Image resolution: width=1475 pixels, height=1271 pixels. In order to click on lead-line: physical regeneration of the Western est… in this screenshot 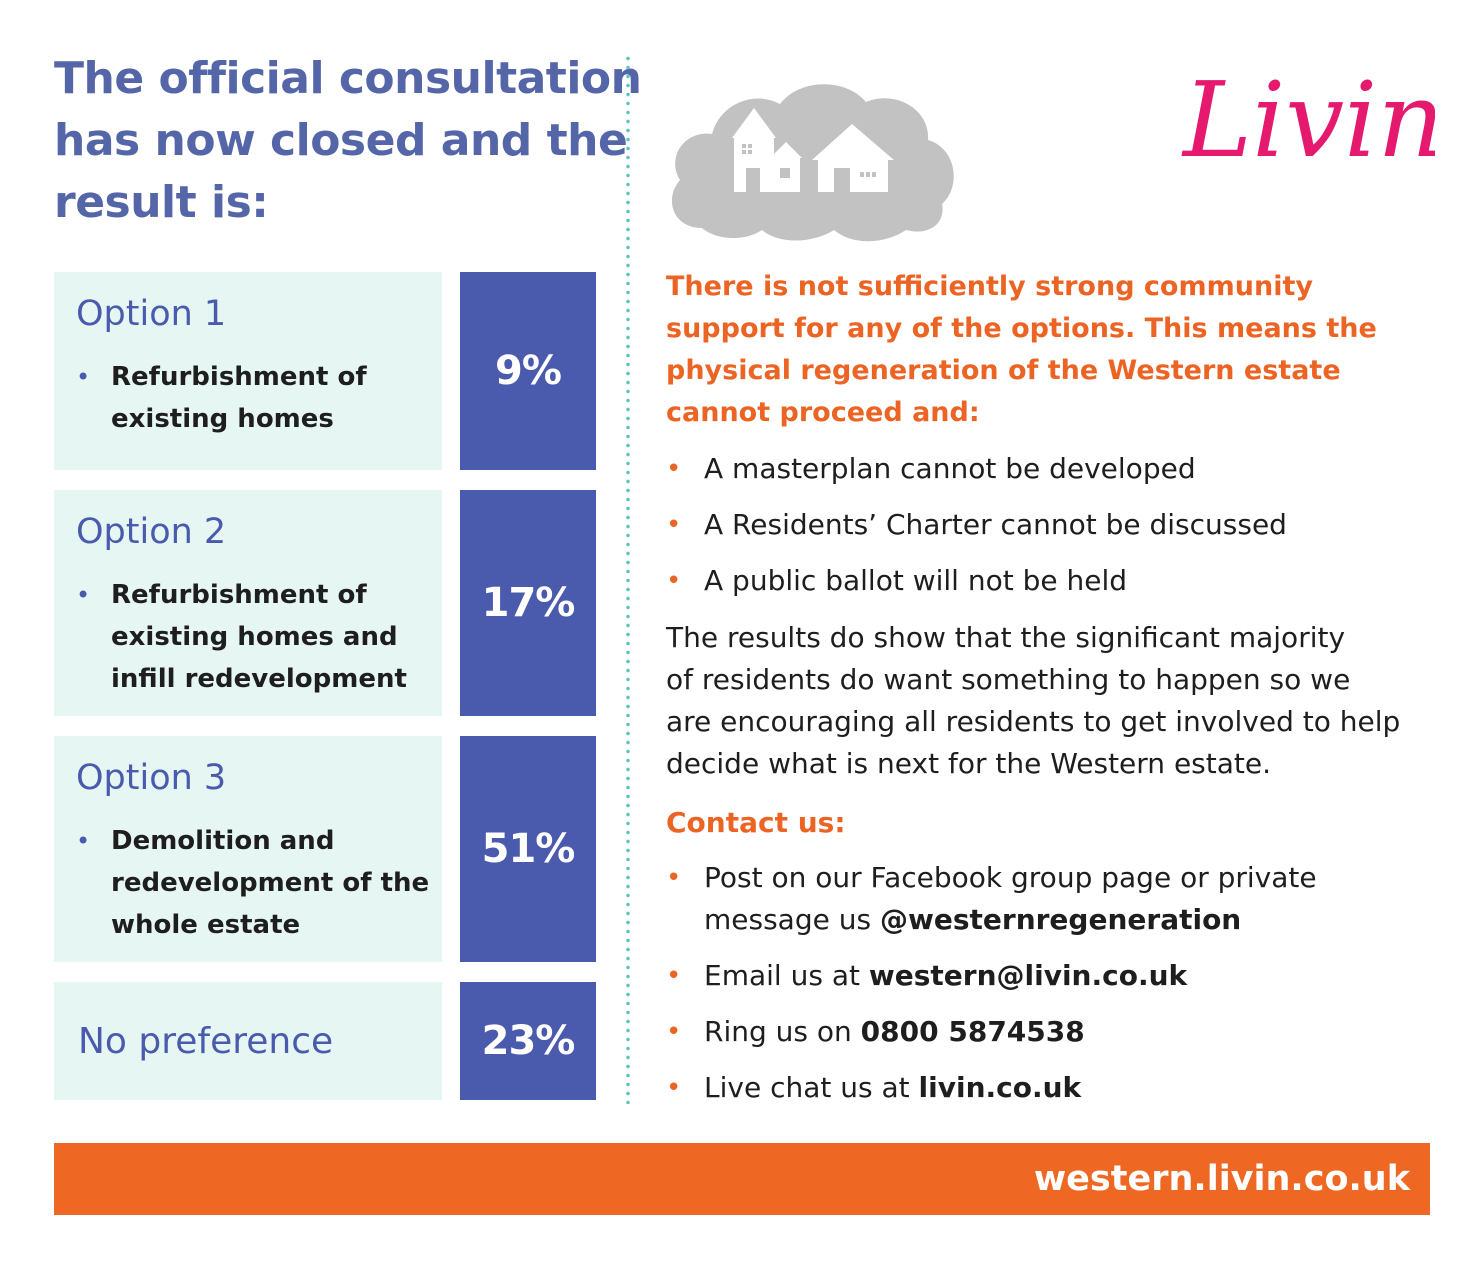, I will do `click(1003, 370)`.